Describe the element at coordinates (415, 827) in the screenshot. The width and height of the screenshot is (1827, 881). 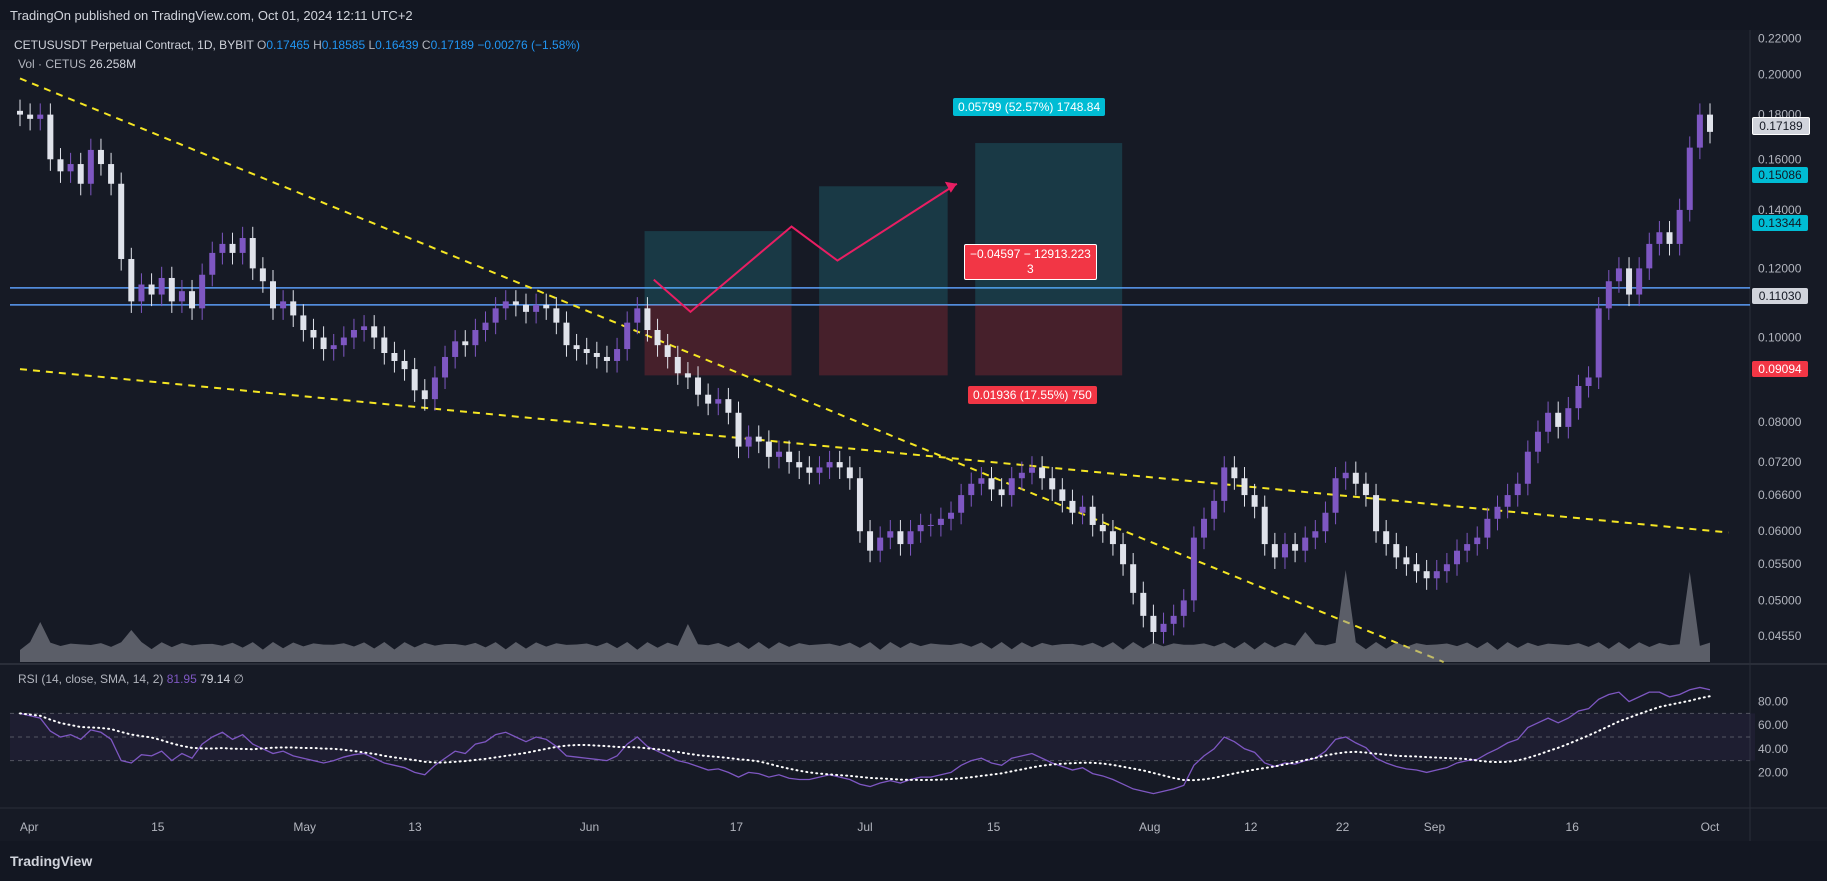
I see `time-tick-label: 13` at that location.